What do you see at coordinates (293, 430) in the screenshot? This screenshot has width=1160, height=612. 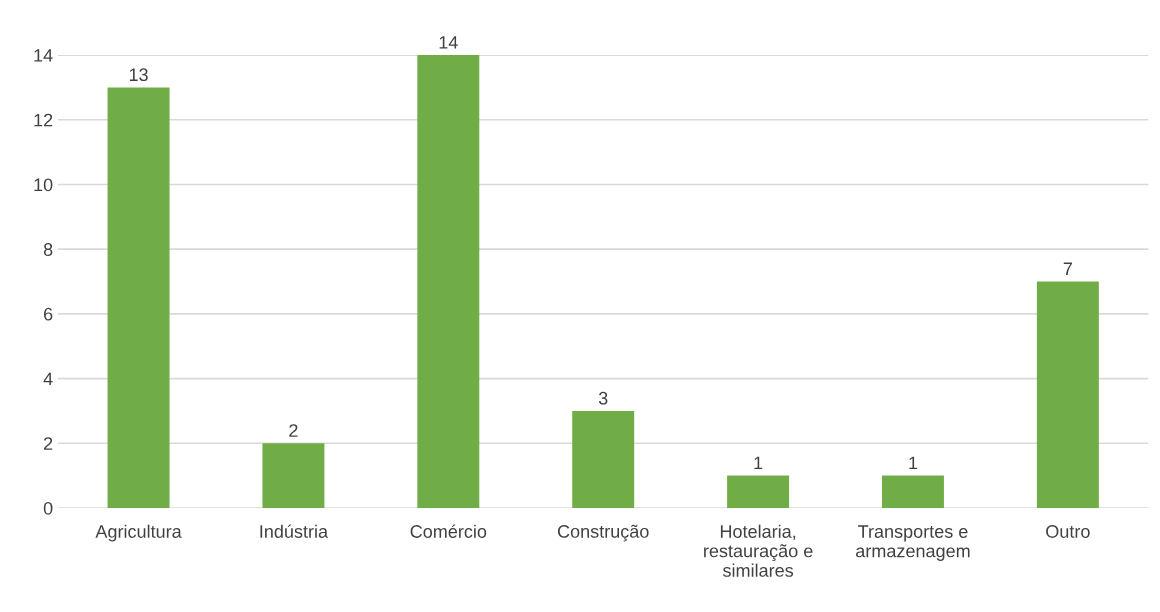 I see `data-label: 2` at bounding box center [293, 430].